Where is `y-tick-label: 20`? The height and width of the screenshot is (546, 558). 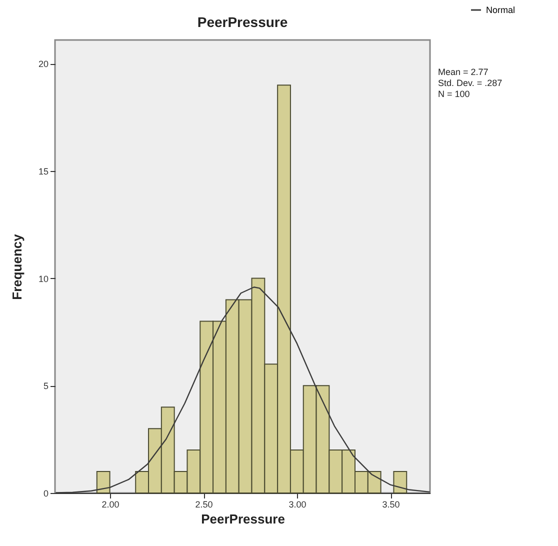 y-tick-label: 20 is located at coordinates (43, 64).